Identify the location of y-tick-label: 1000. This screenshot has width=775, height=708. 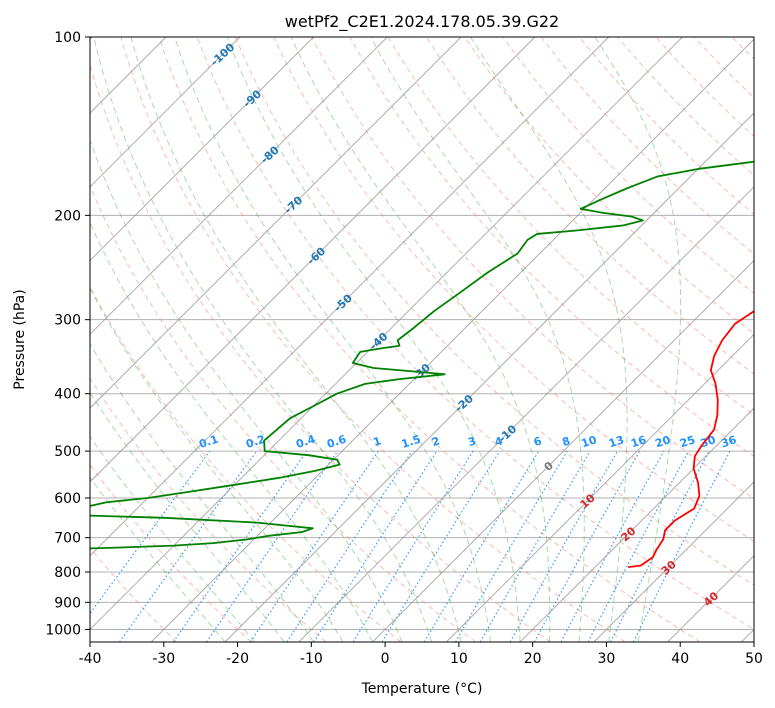
(63, 630).